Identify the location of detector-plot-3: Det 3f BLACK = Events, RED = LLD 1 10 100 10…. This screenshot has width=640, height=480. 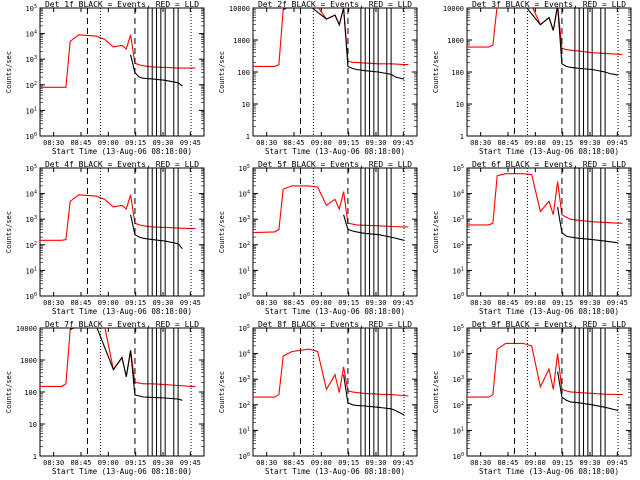
(532, 78).